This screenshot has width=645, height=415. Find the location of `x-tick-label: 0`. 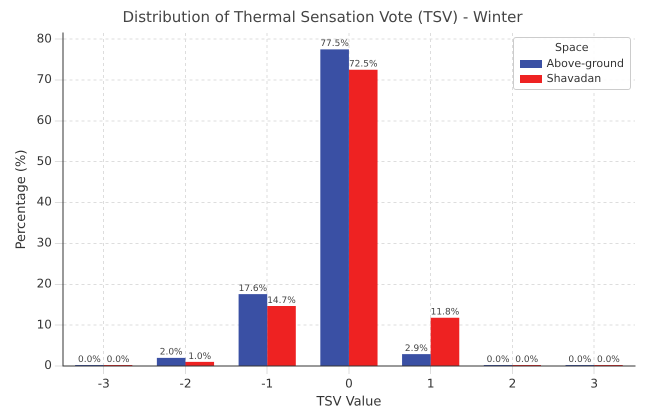

x-tick-label: 0 is located at coordinates (349, 383).